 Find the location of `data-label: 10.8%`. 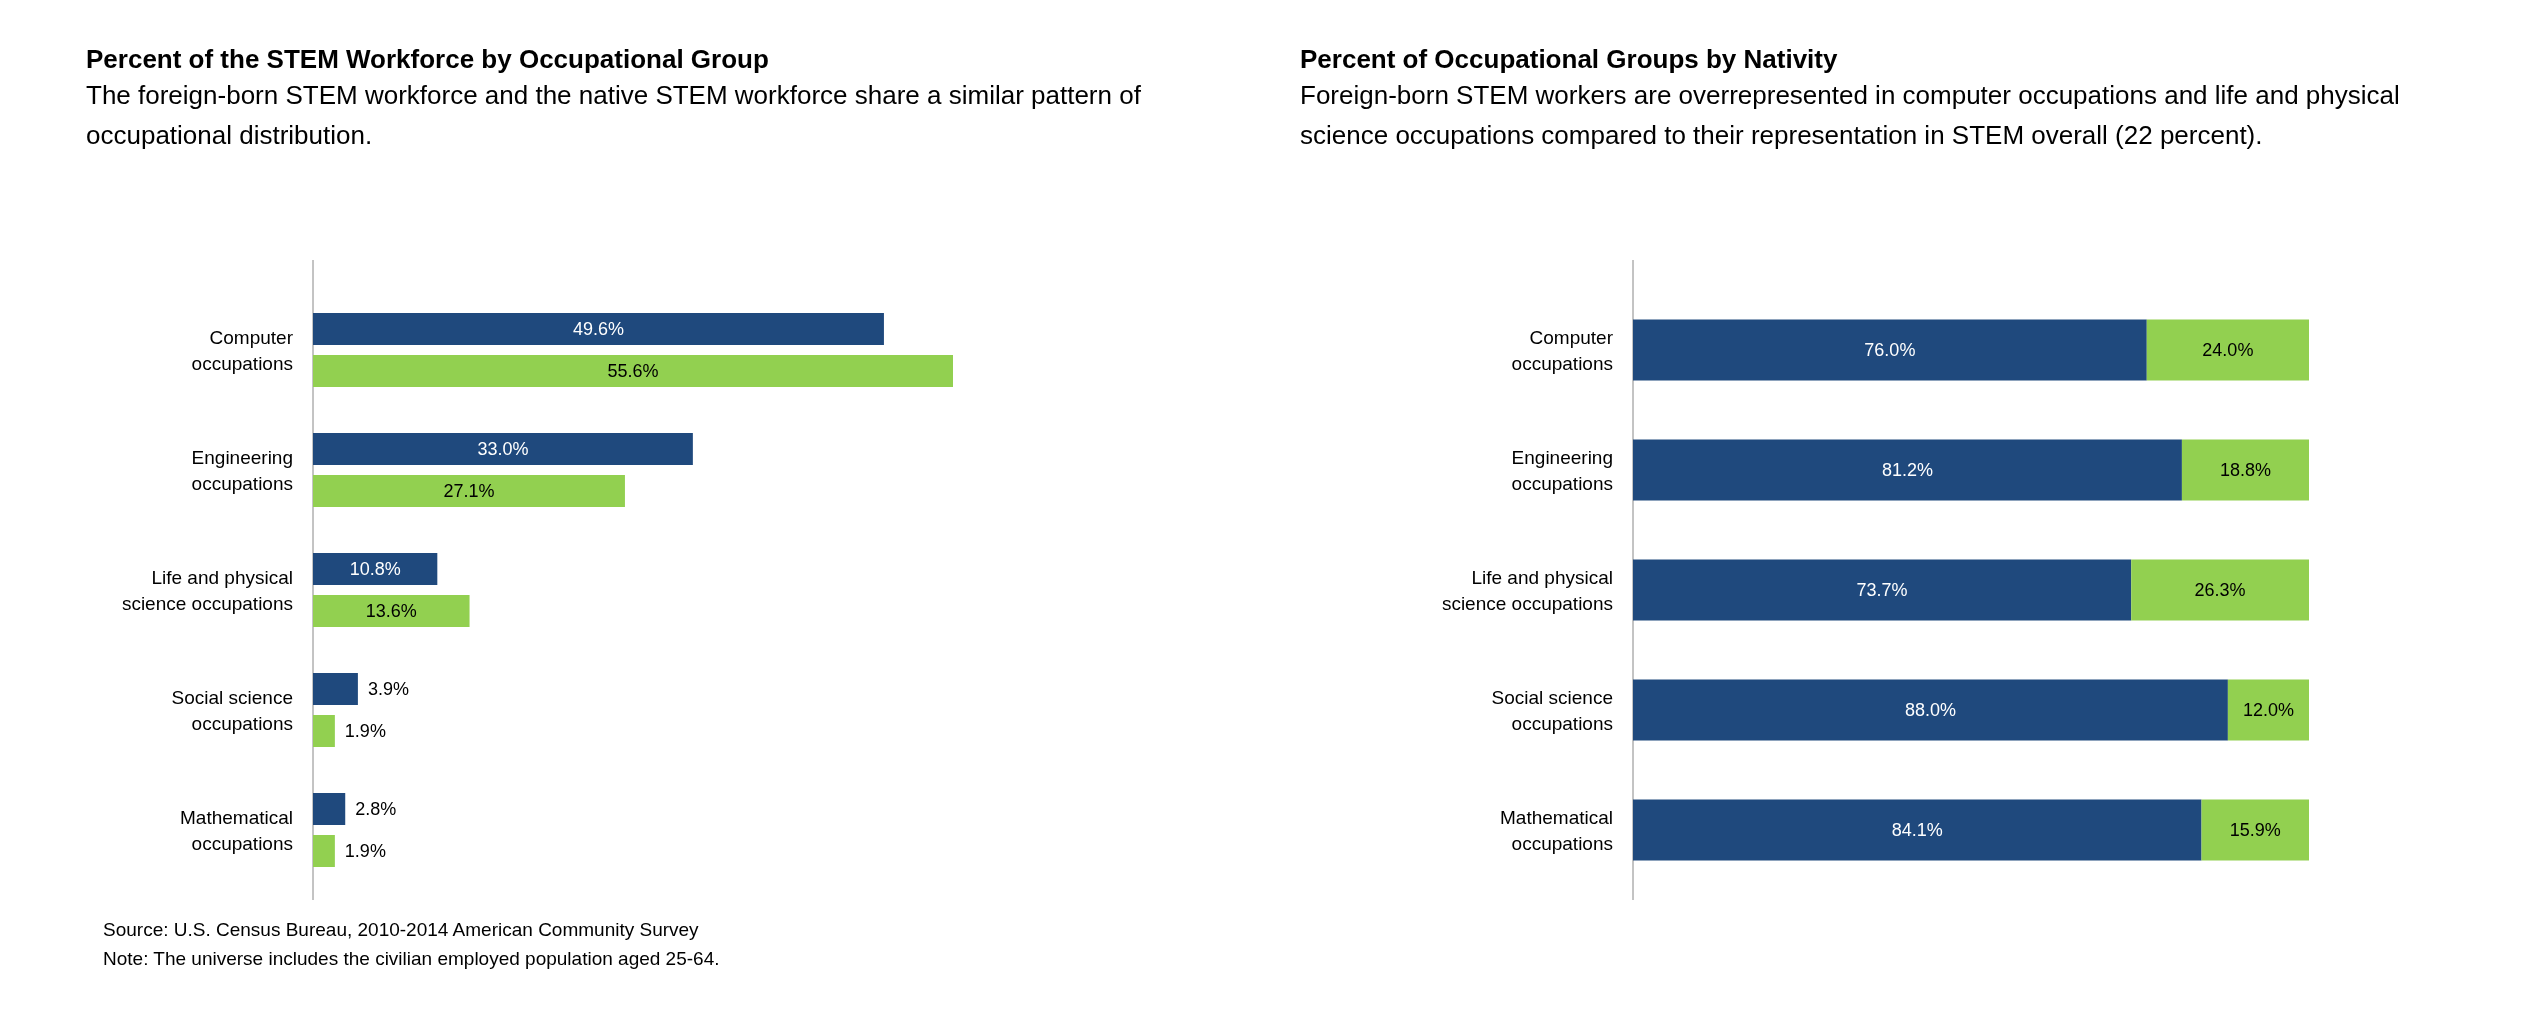

data-label: 10.8% is located at coordinates (375, 569).